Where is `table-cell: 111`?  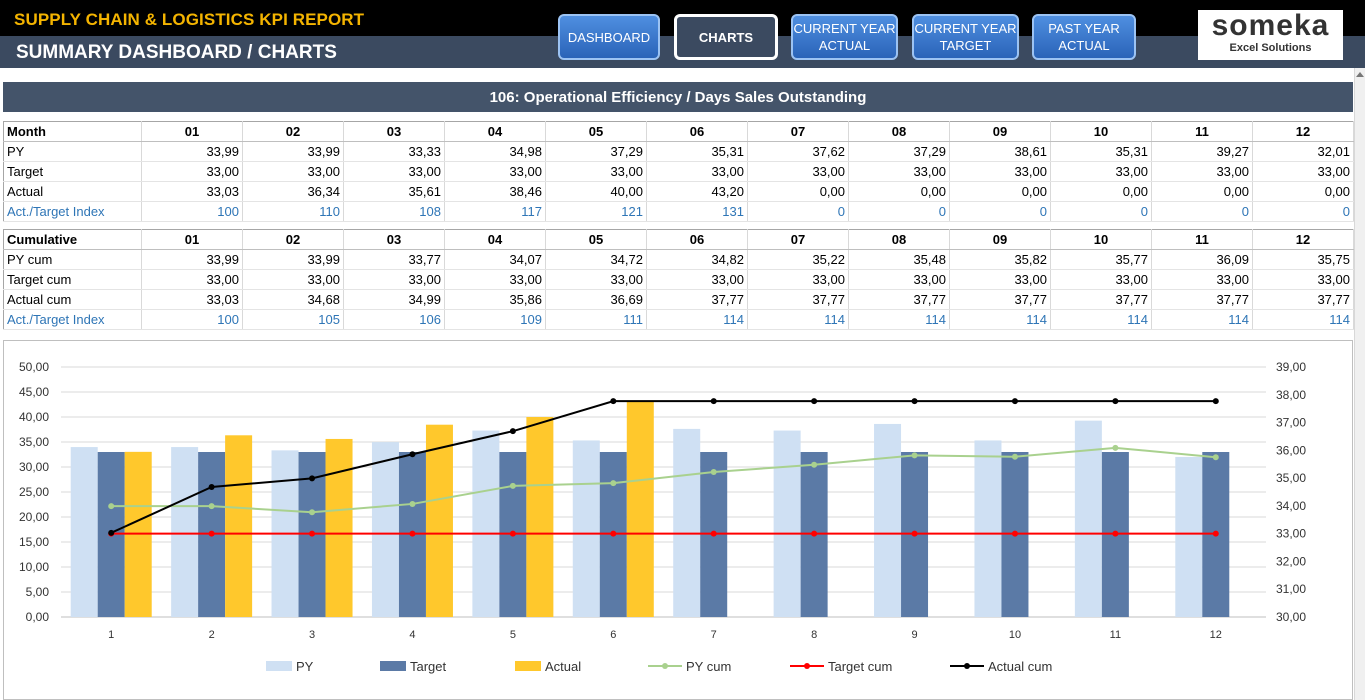 table-cell: 111 is located at coordinates (596, 319).